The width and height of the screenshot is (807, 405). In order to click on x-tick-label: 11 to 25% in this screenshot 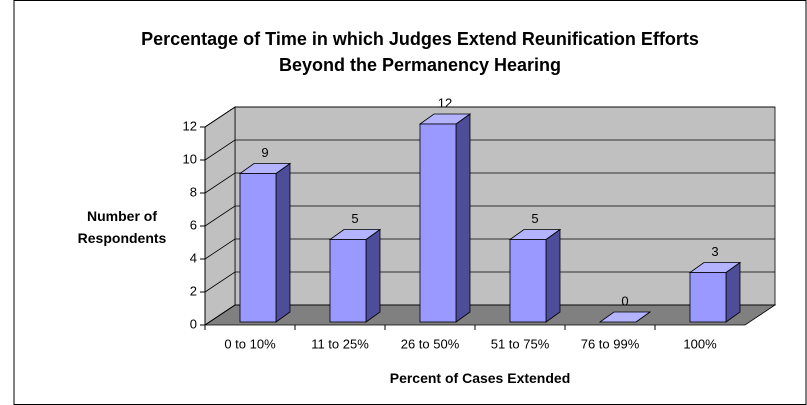, I will do `click(340, 343)`.